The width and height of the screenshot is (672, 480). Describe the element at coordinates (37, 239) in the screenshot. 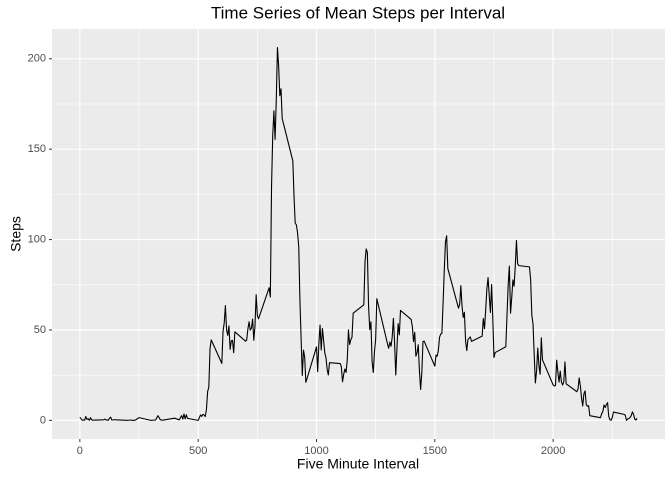

I see `y-tick-label: 100` at that location.